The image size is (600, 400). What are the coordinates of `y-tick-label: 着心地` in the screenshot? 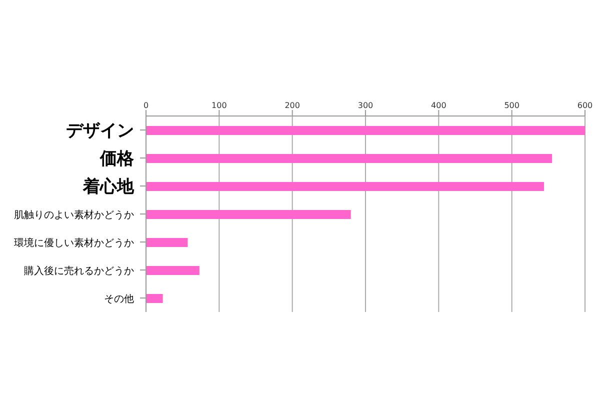 It's located at (108, 187).